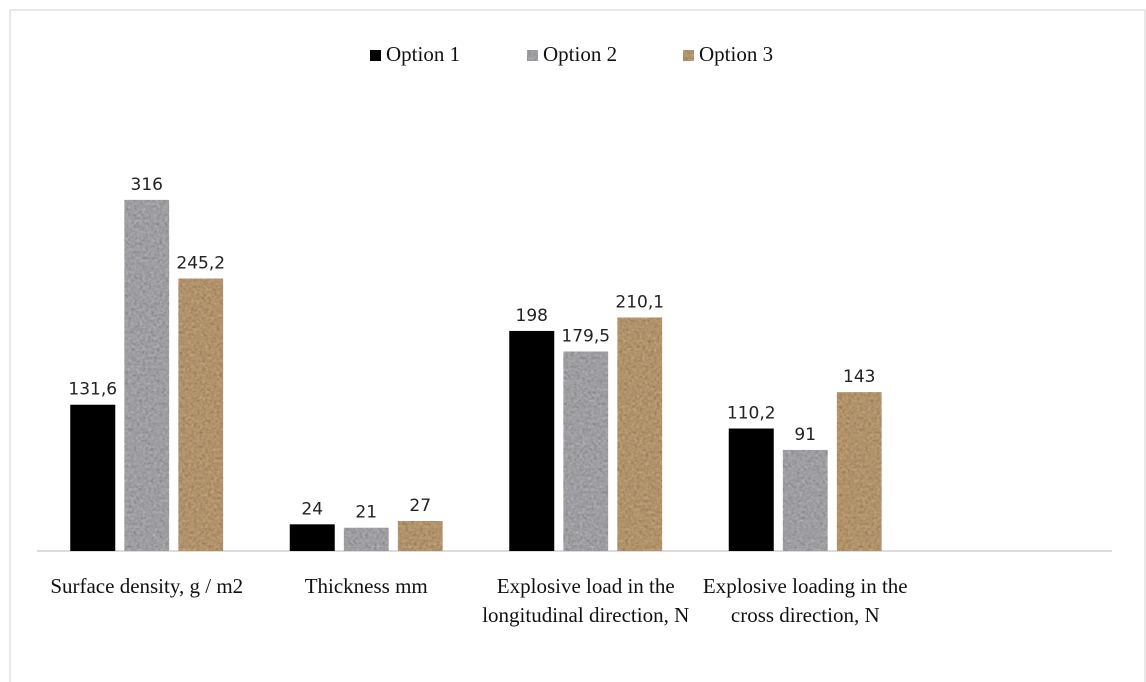  What do you see at coordinates (580, 54) in the screenshot?
I see `legend-label: Option 2` at bounding box center [580, 54].